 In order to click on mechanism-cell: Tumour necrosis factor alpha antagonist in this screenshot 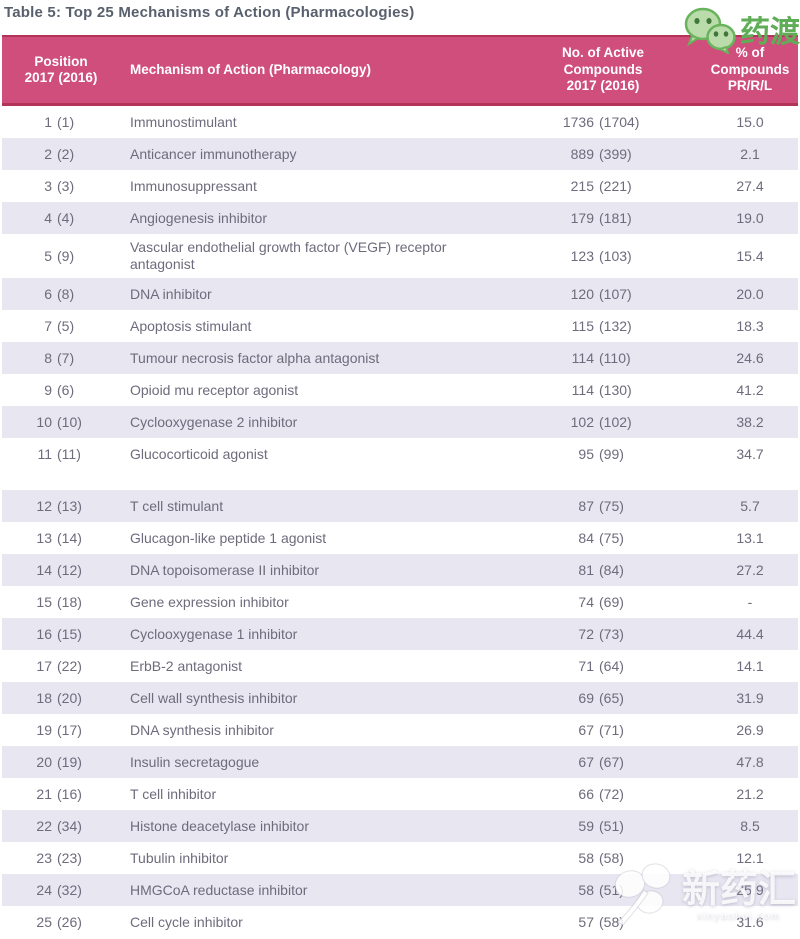, I will do `click(335, 358)`.